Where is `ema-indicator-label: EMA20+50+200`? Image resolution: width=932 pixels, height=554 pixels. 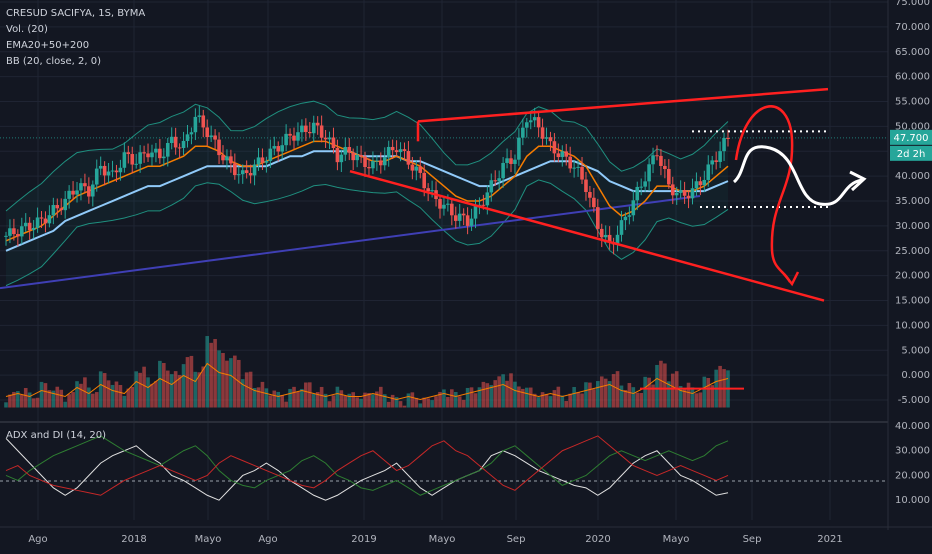
ema-indicator-label: EMA20+50+200 is located at coordinates (48, 45).